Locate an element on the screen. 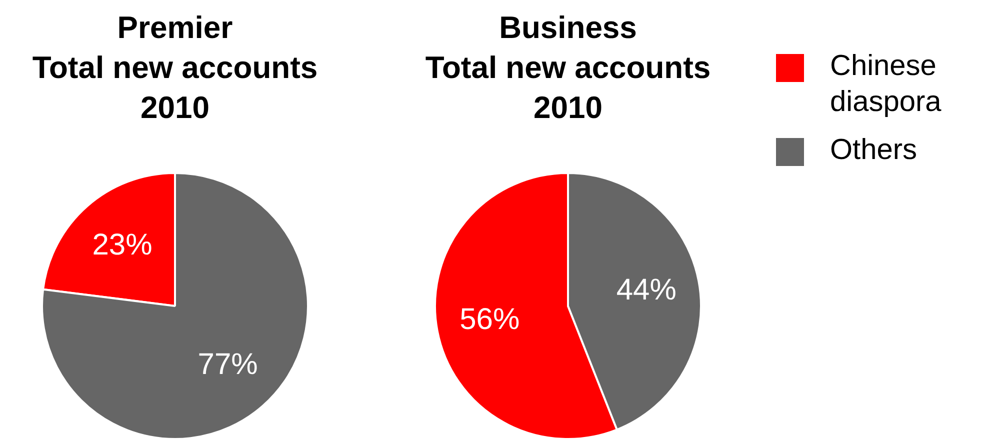  data-label: 56% is located at coordinates (490, 319).